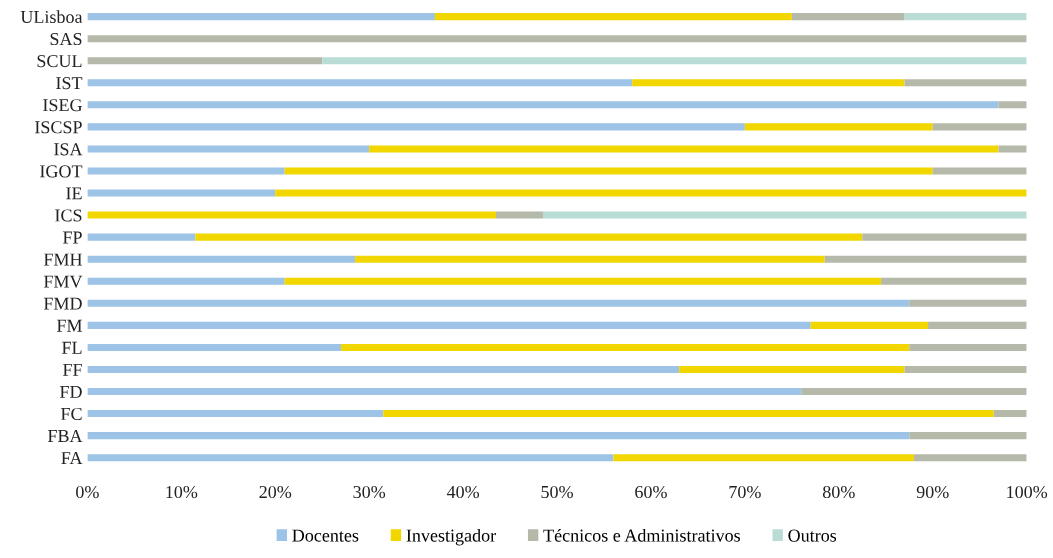 Image resolution: width=1053 pixels, height=558 pixels. Describe the element at coordinates (369, 492) in the screenshot. I see `x-tick-label: 30%` at that location.